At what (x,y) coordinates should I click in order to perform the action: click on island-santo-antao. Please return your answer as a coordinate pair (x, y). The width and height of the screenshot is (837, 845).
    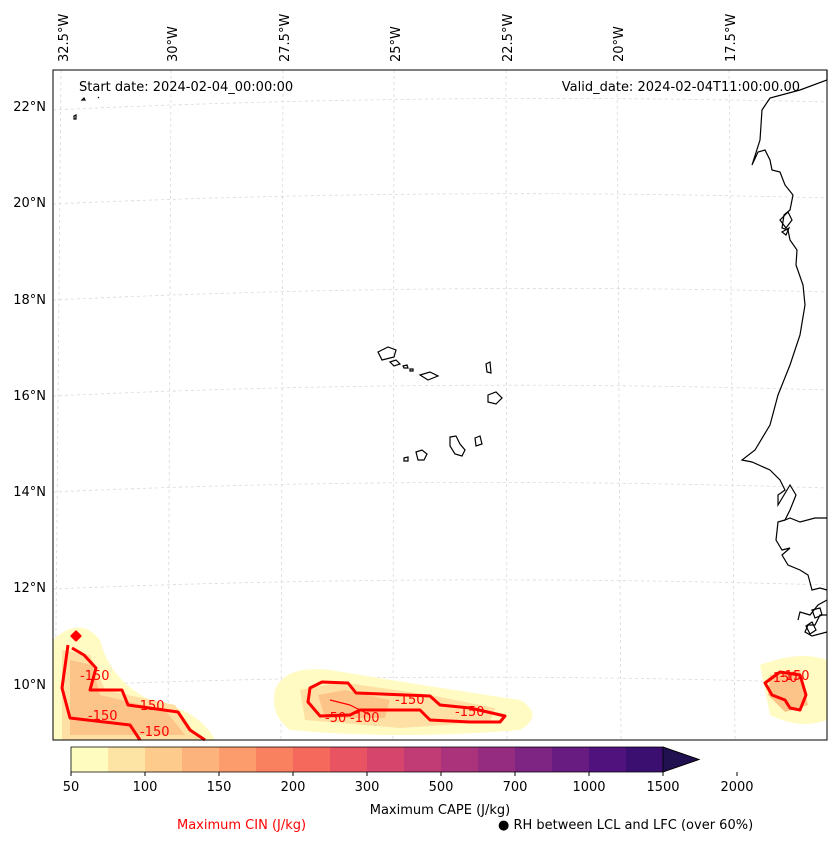
    Looking at the image, I should click on (387, 353).